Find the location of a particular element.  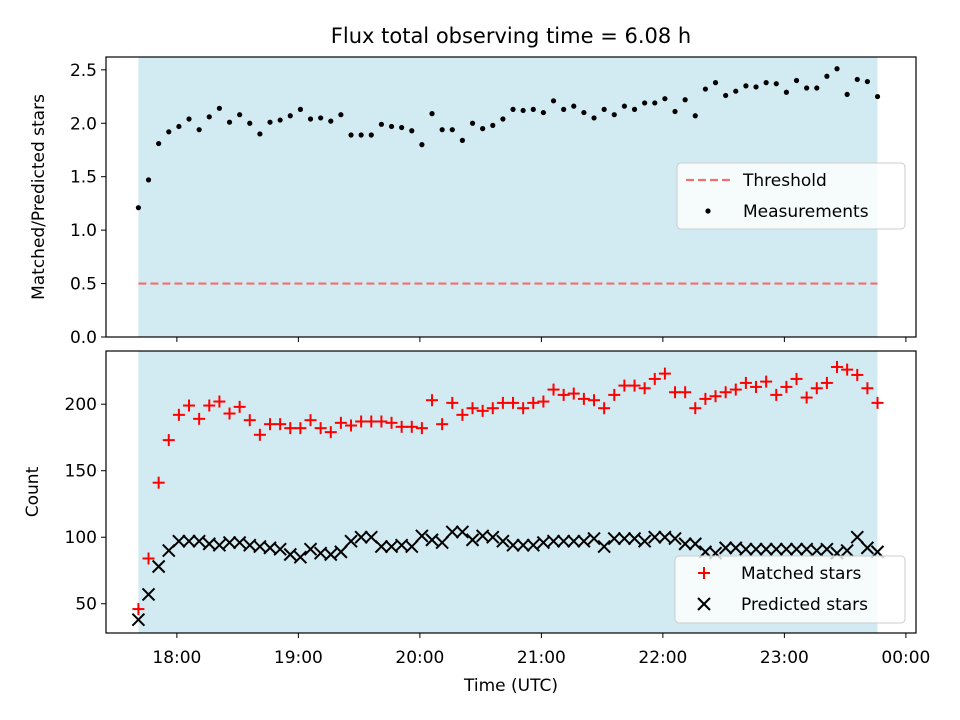

chart-title: Flux total observing time = 6.08 h is located at coordinates (511, 36).